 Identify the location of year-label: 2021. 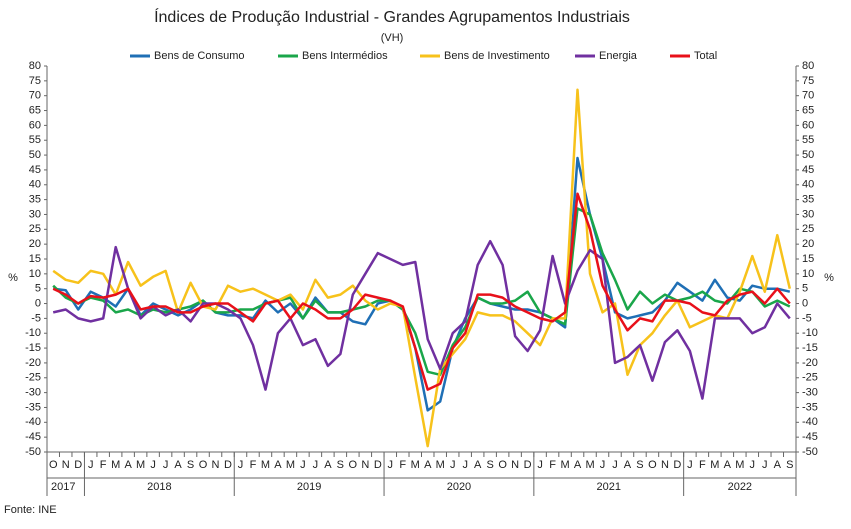
(609, 487).